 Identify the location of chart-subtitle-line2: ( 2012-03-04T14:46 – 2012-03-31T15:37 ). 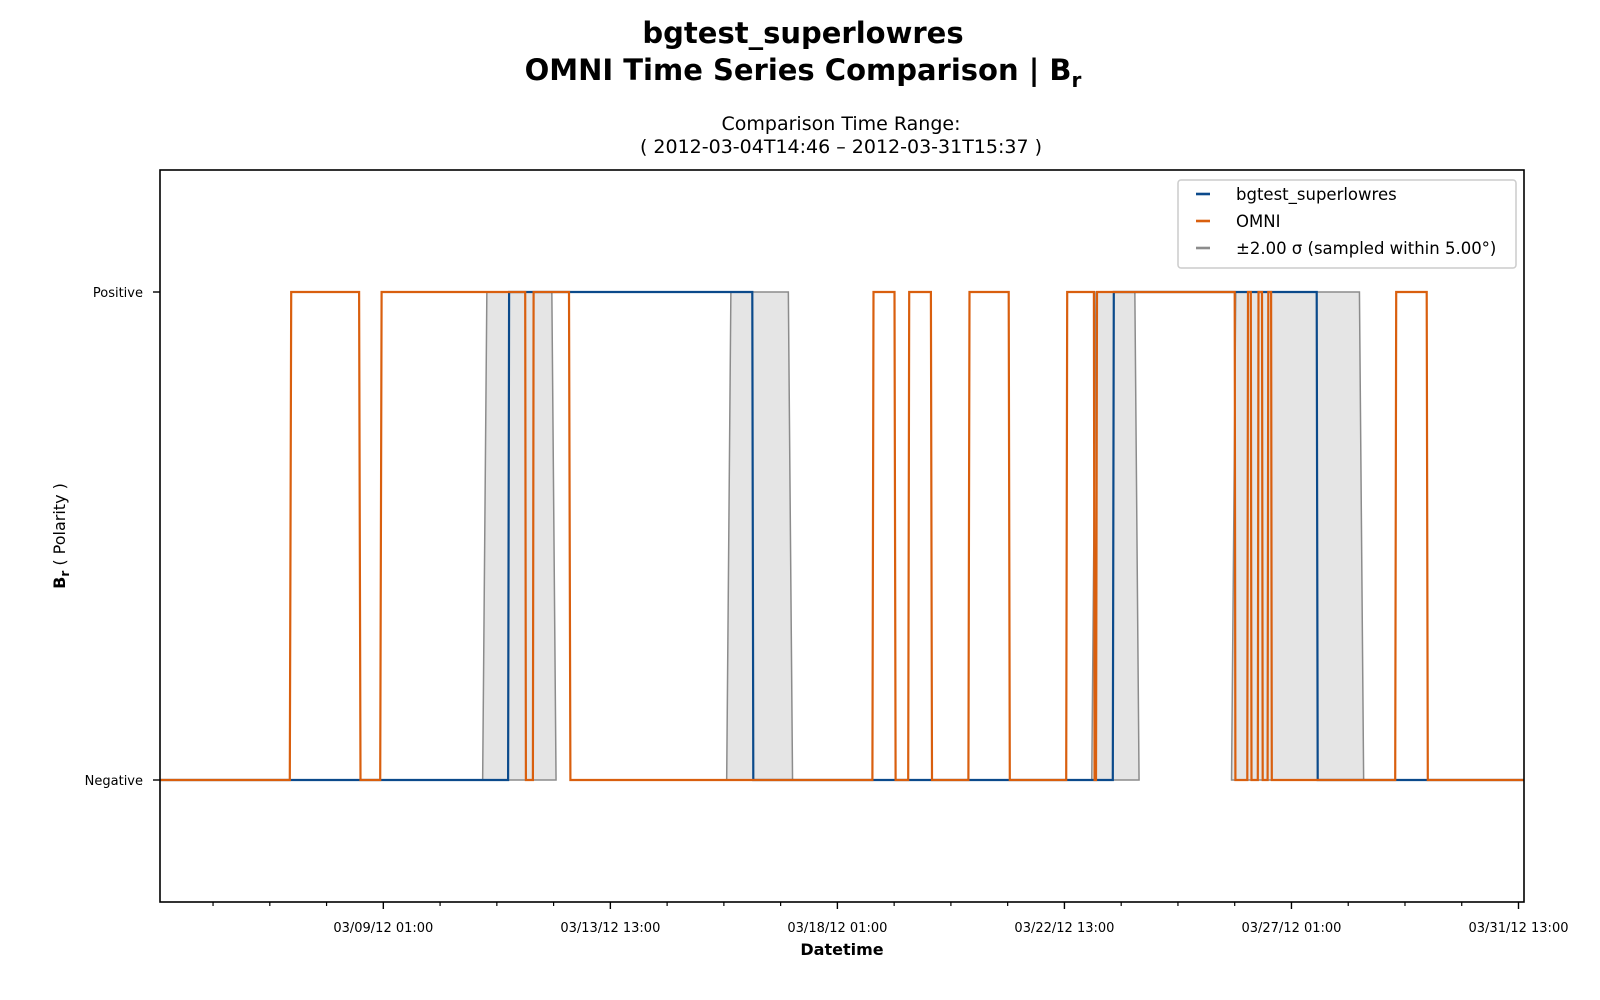
(841, 147).